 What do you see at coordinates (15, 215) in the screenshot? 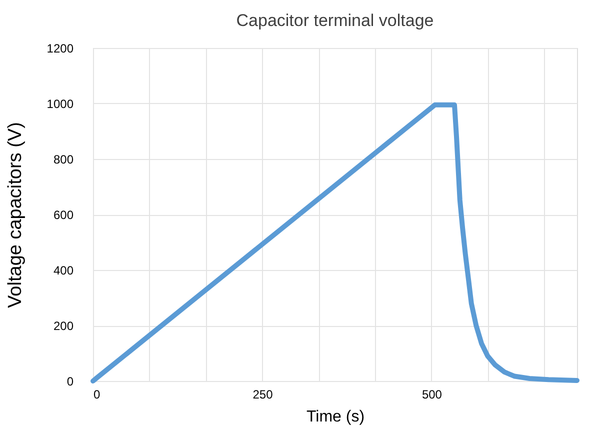
I see `y-axis-title: Voltage capacitors (V)` at bounding box center [15, 215].